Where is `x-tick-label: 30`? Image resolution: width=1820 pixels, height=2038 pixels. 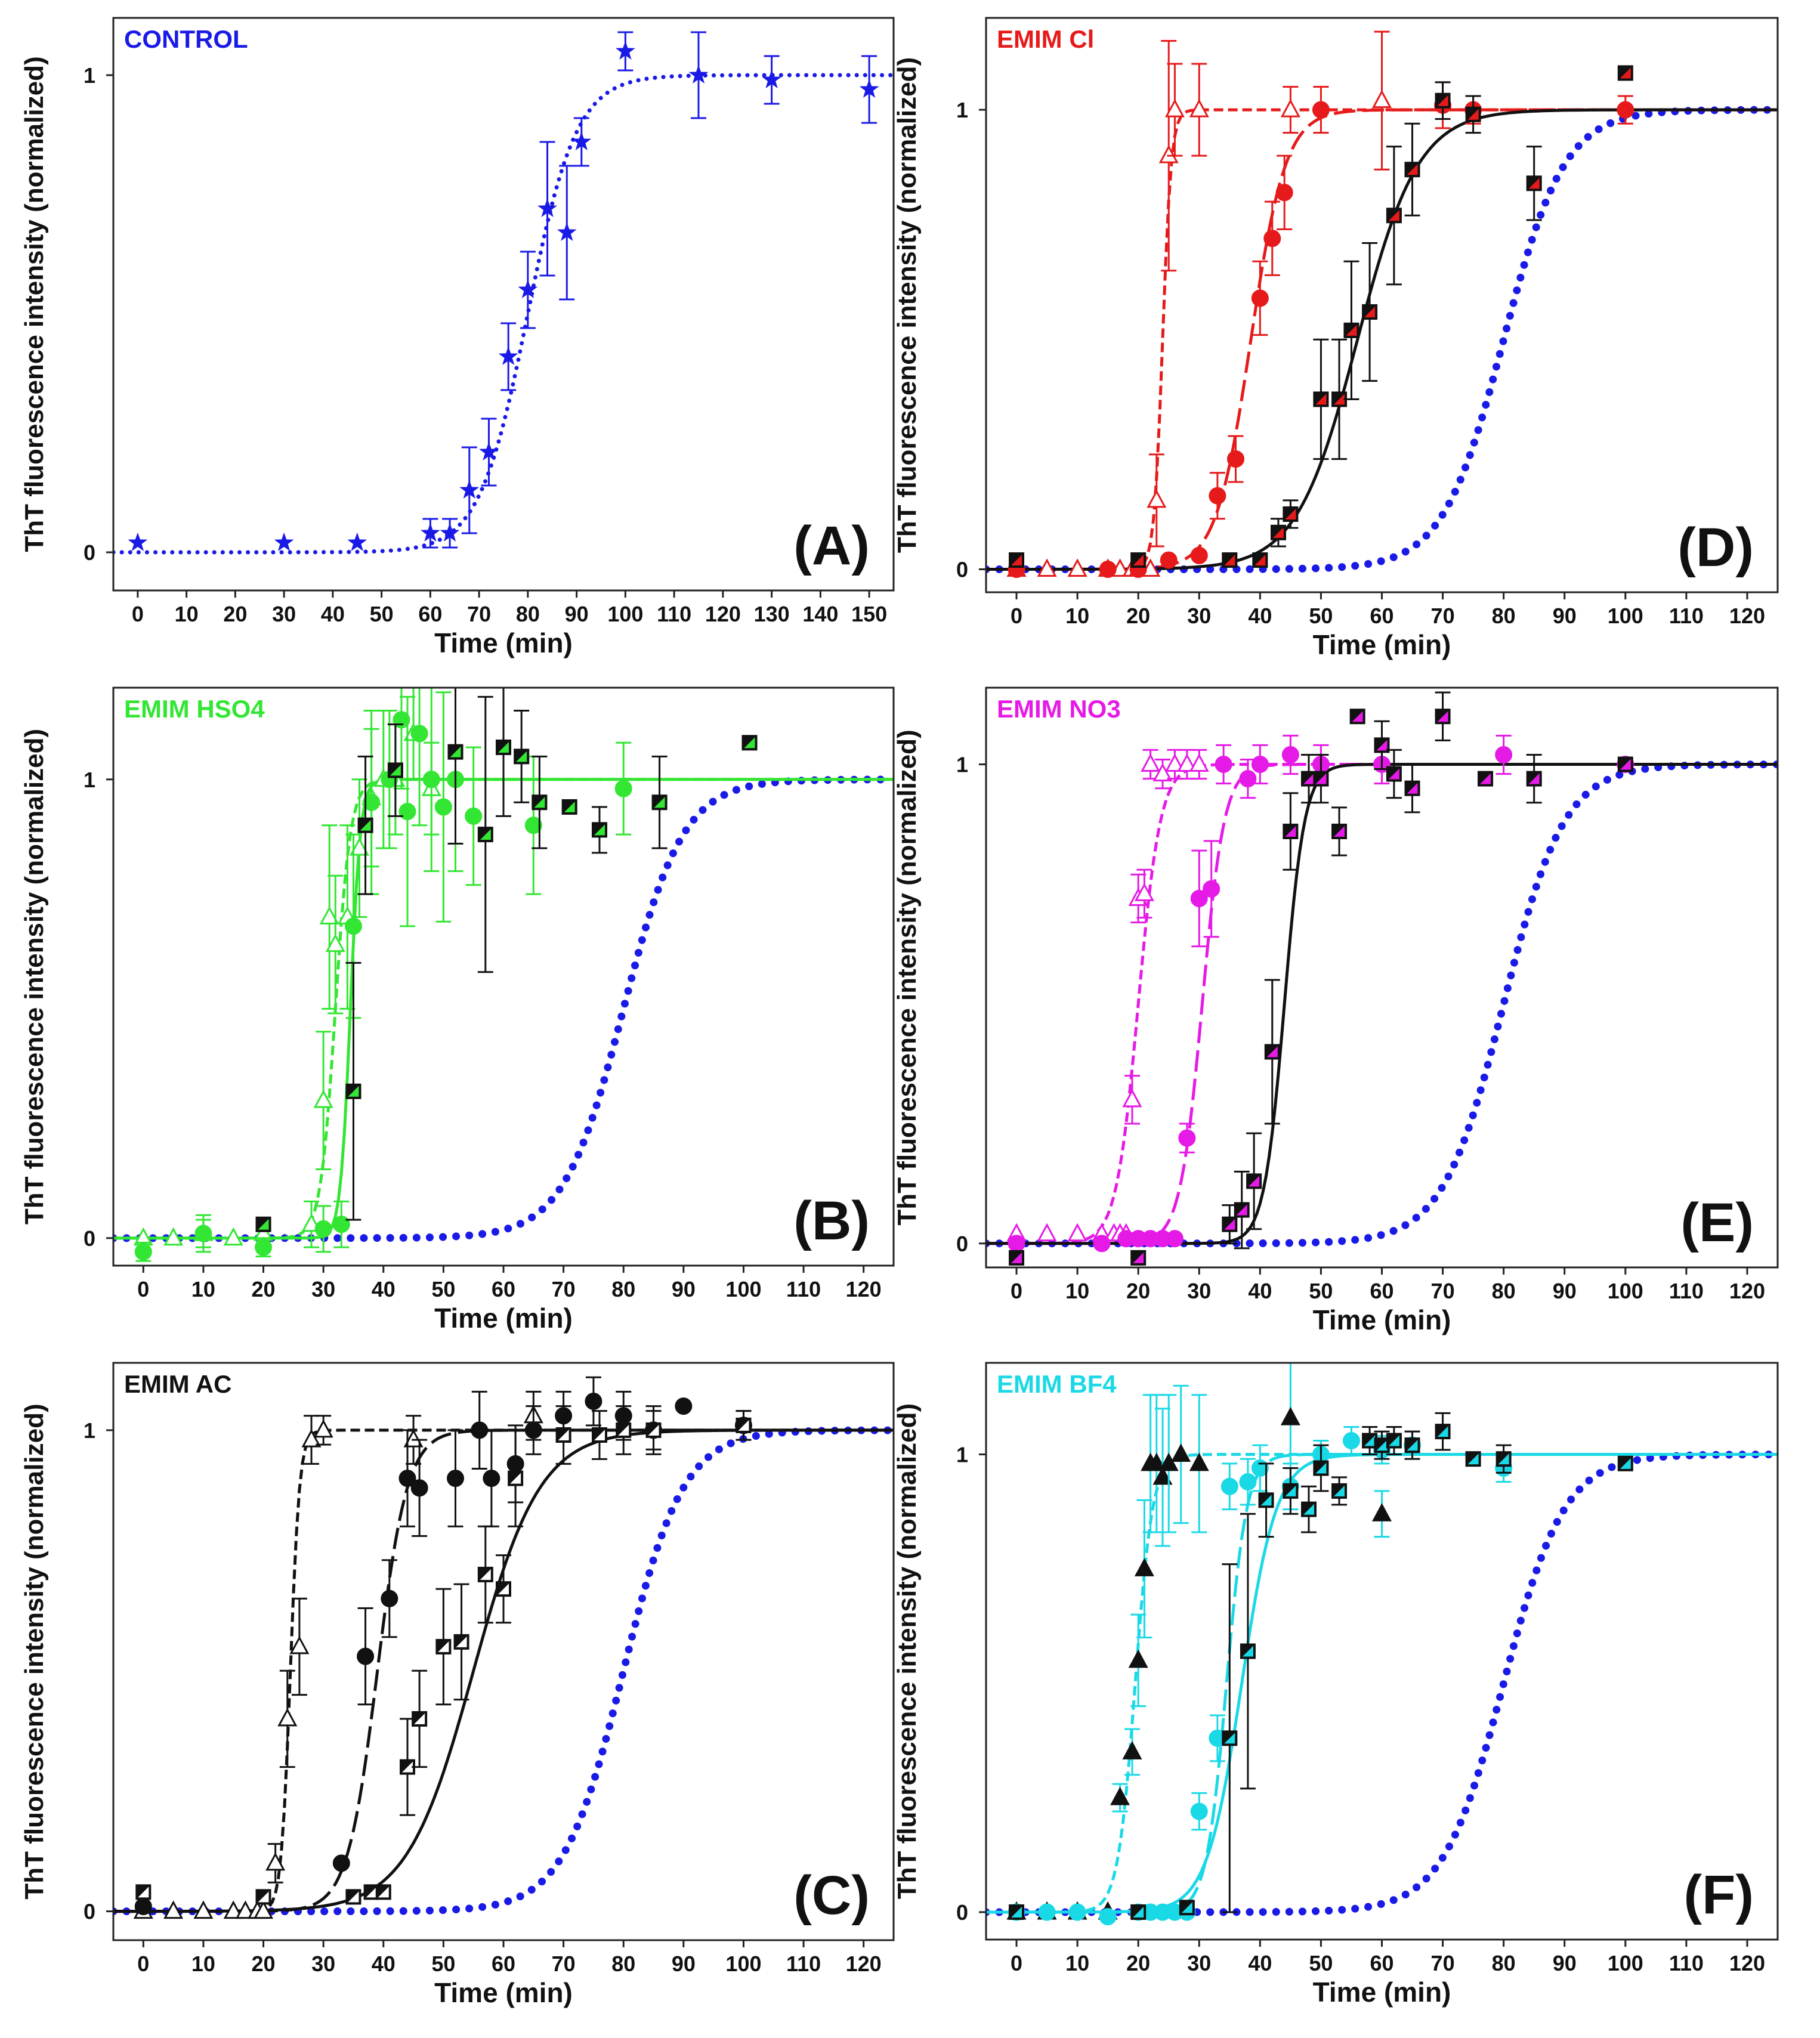 x-tick-label: 30 is located at coordinates (284, 614).